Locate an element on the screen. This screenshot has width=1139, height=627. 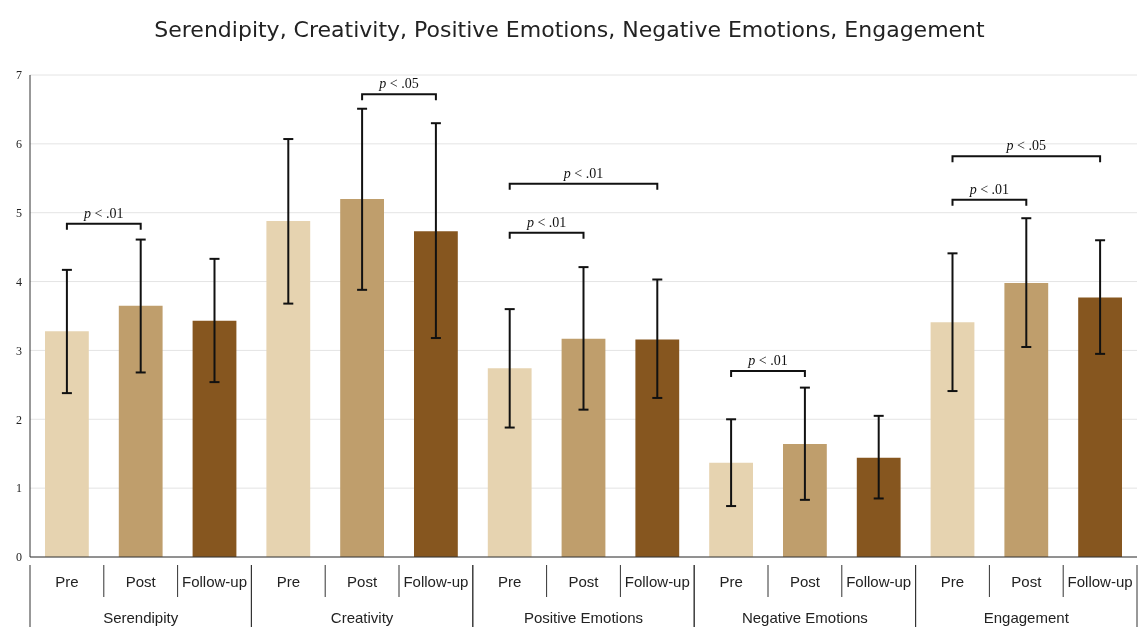
y-tick-label: 4 is located at coordinates (19, 281).